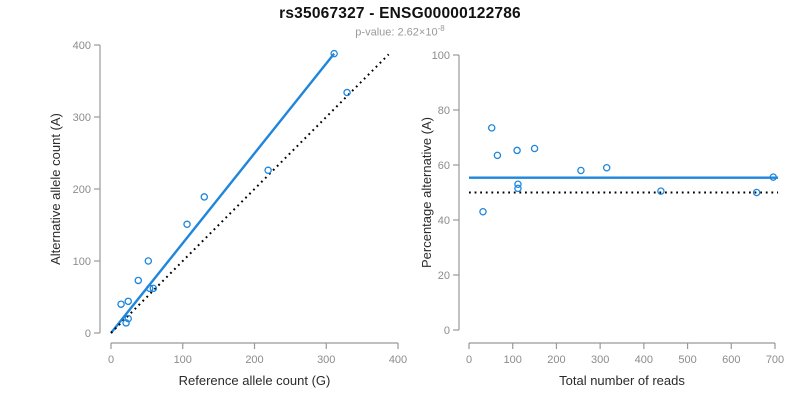 The height and width of the screenshot is (400, 800). Describe the element at coordinates (82, 190) in the screenshot. I see `y-tick-label: 200` at that location.